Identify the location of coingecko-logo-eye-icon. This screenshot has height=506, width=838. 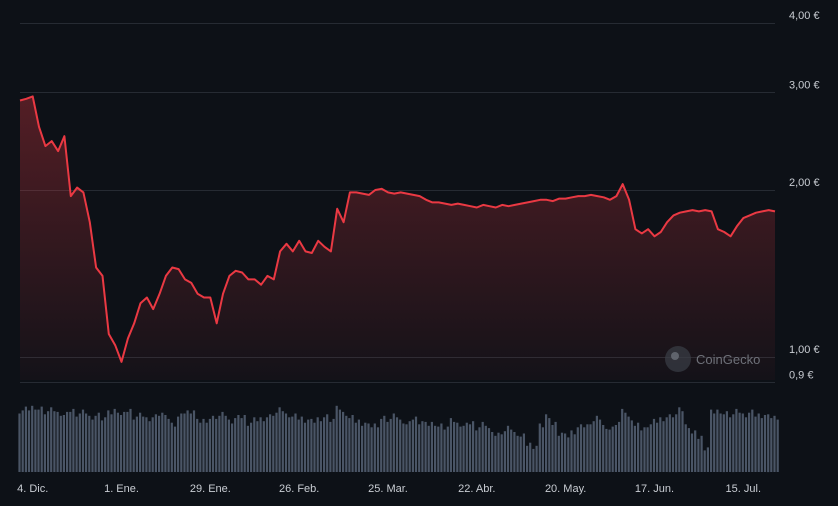
(675, 356).